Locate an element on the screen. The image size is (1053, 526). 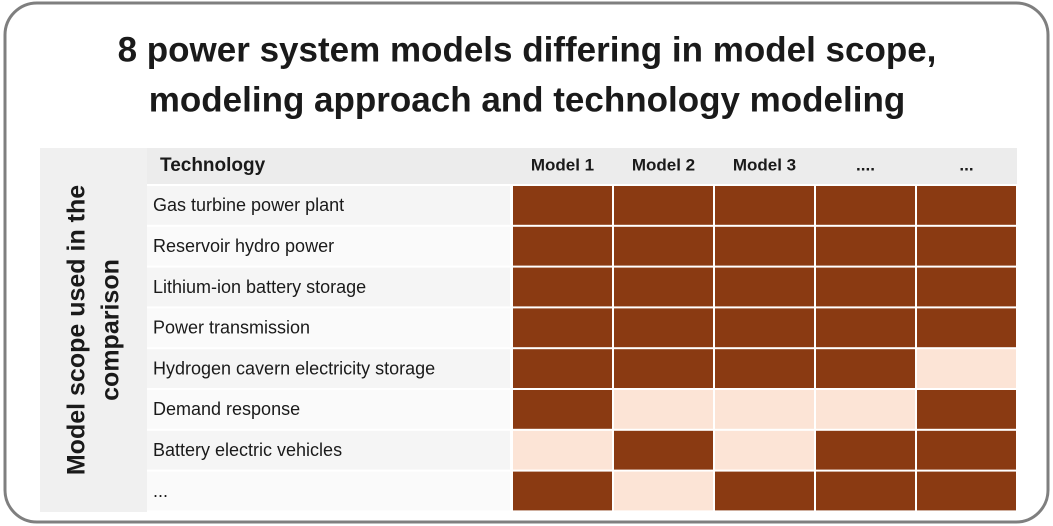
row-label: Battery electric vehicles is located at coordinates (247, 450).